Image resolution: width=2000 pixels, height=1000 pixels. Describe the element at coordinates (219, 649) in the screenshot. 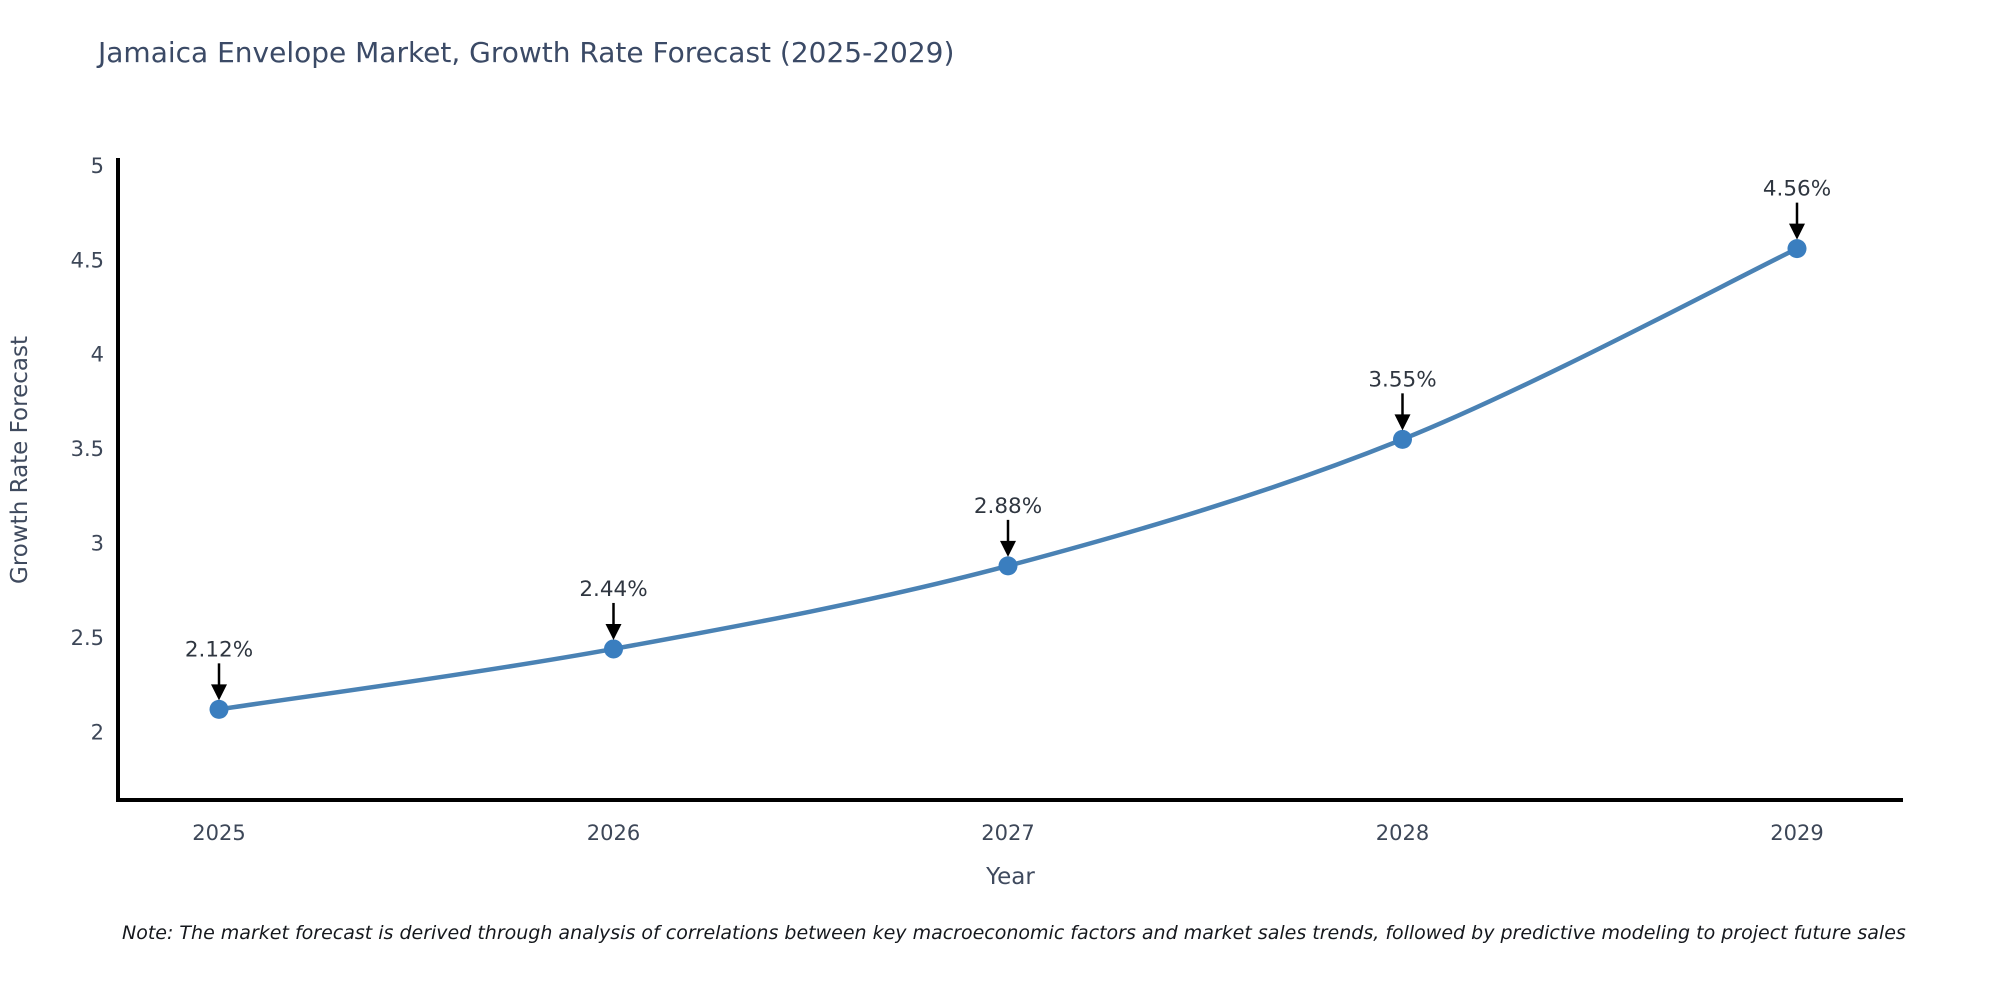

I see `data-point-value-label: 2.12%` at that location.